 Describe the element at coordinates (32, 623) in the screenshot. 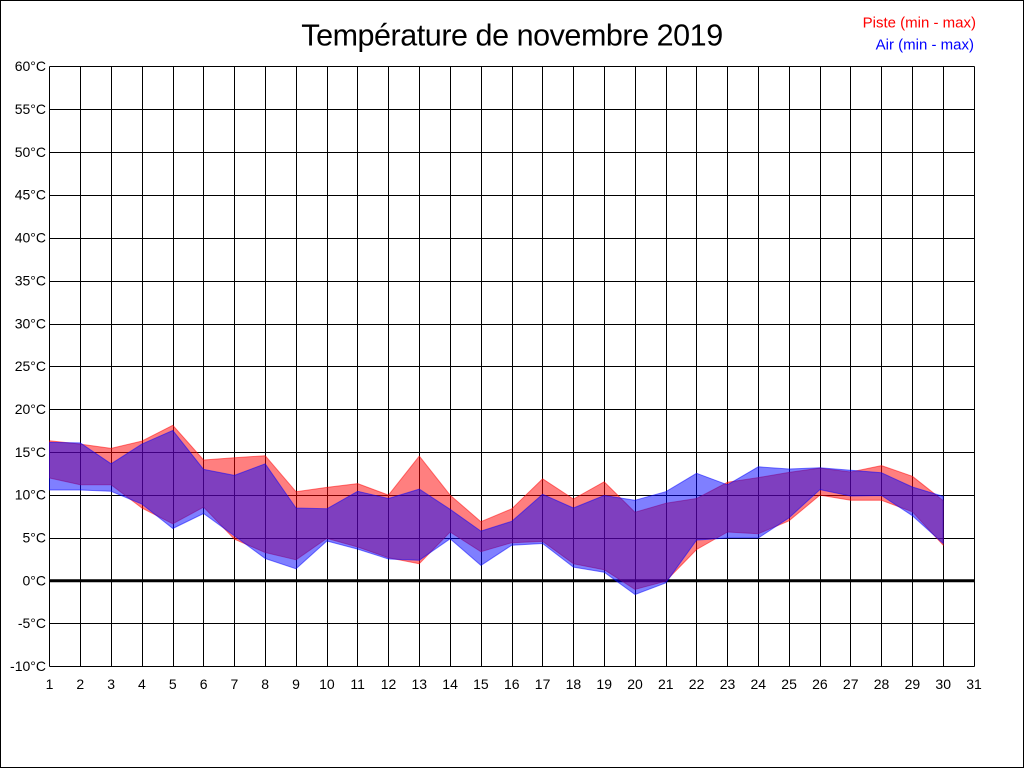

I see `svg-text: -5°C` at that location.